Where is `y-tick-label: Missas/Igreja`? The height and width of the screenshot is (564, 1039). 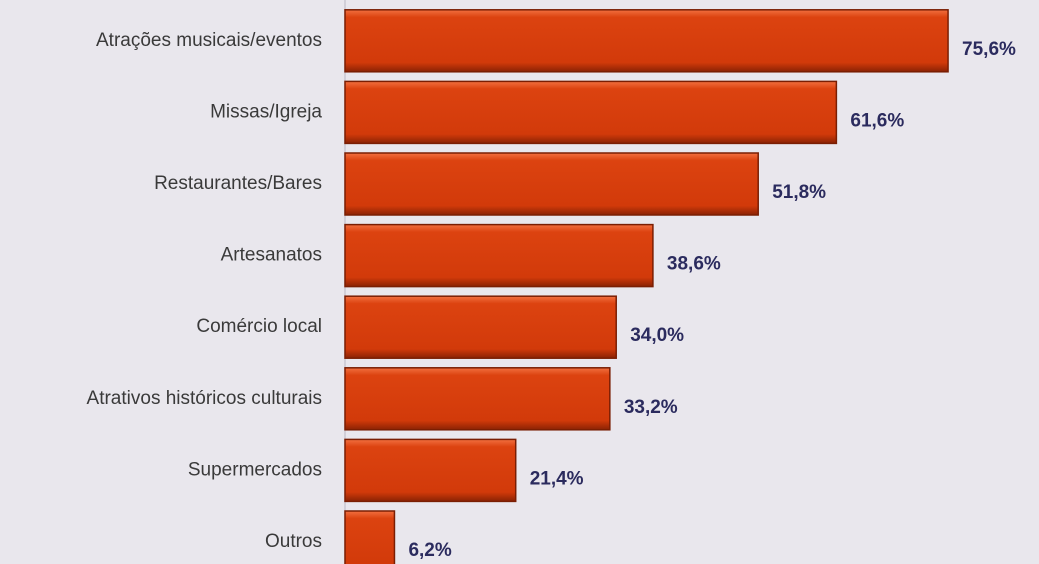
y-tick-label: Missas/Igreja is located at coordinates (266, 111).